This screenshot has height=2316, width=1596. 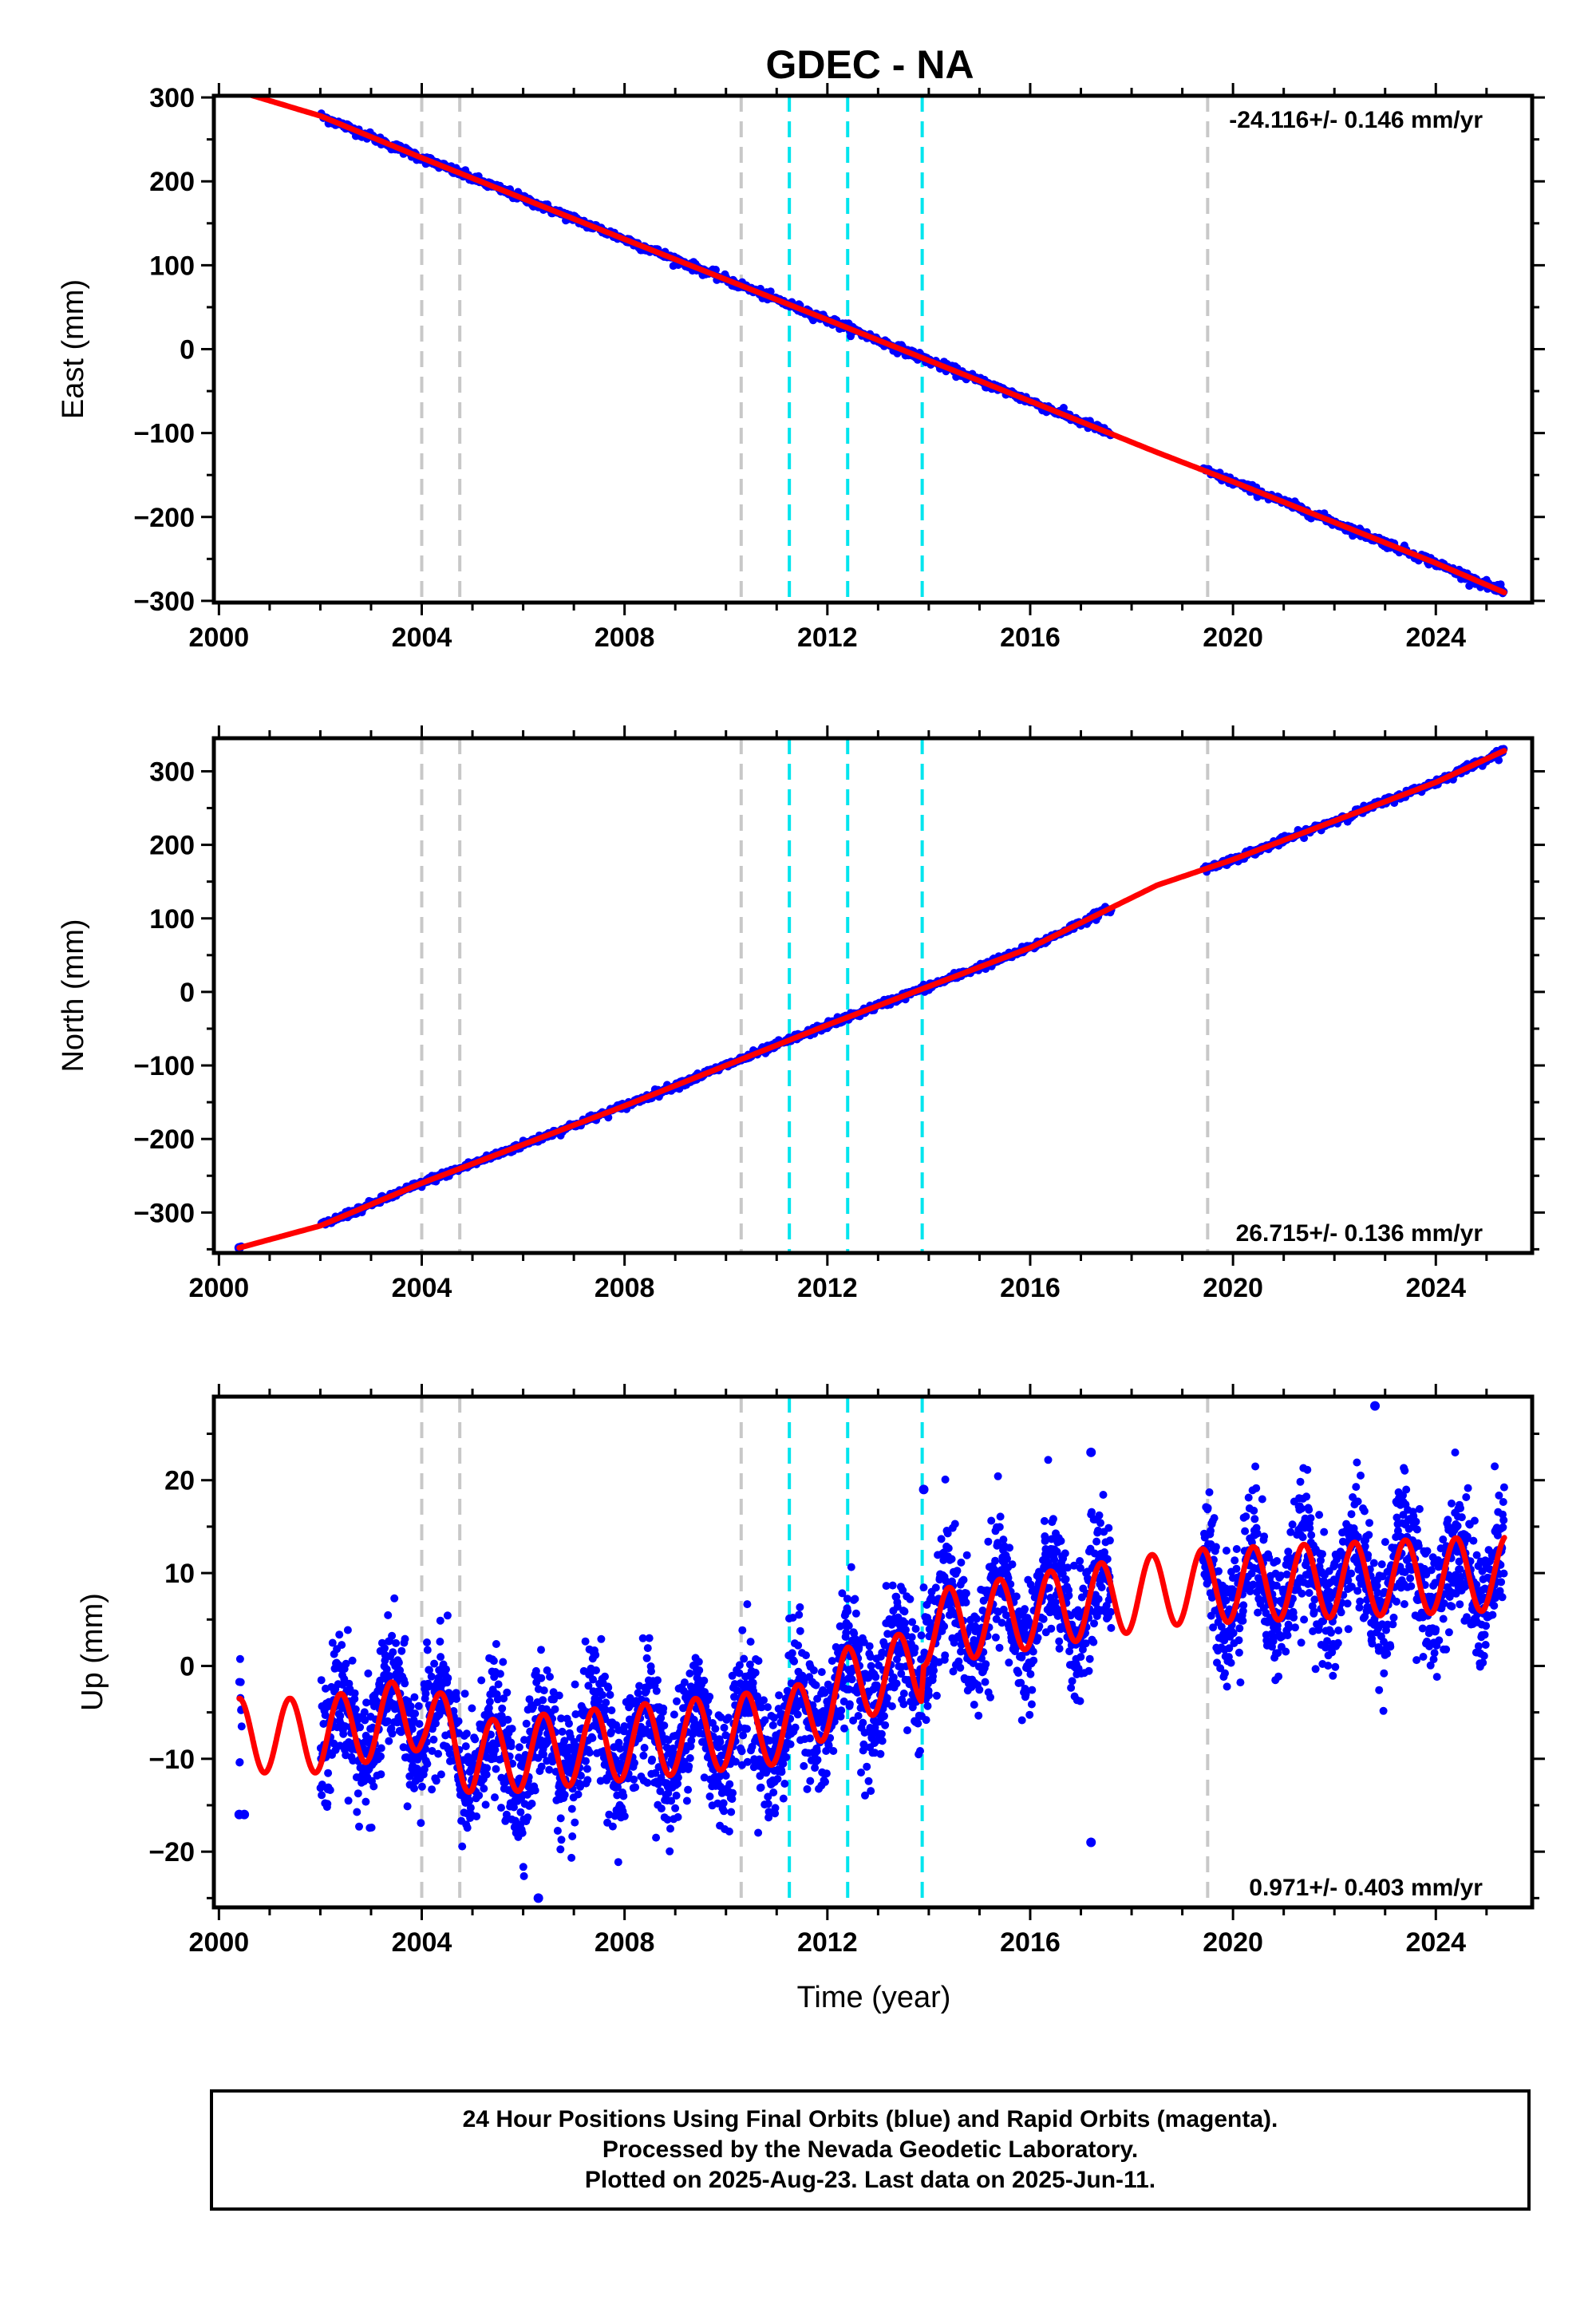 I want to click on east-y-tick-label: −200, so click(x=164, y=518).